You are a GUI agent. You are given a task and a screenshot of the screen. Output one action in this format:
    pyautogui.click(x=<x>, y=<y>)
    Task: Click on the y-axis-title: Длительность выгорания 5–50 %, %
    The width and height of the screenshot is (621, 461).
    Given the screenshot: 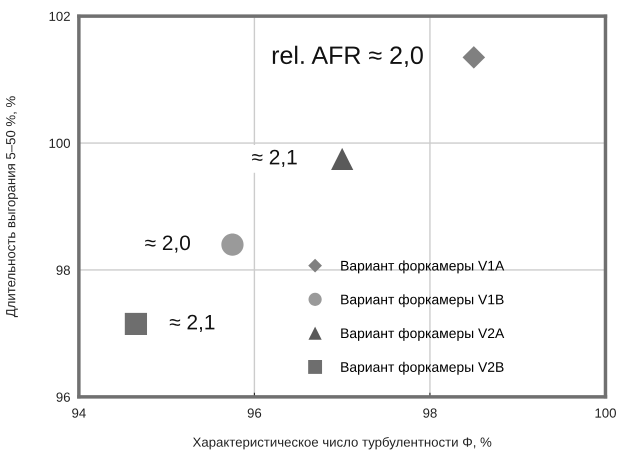 What is the action you would take?
    pyautogui.click(x=12, y=207)
    